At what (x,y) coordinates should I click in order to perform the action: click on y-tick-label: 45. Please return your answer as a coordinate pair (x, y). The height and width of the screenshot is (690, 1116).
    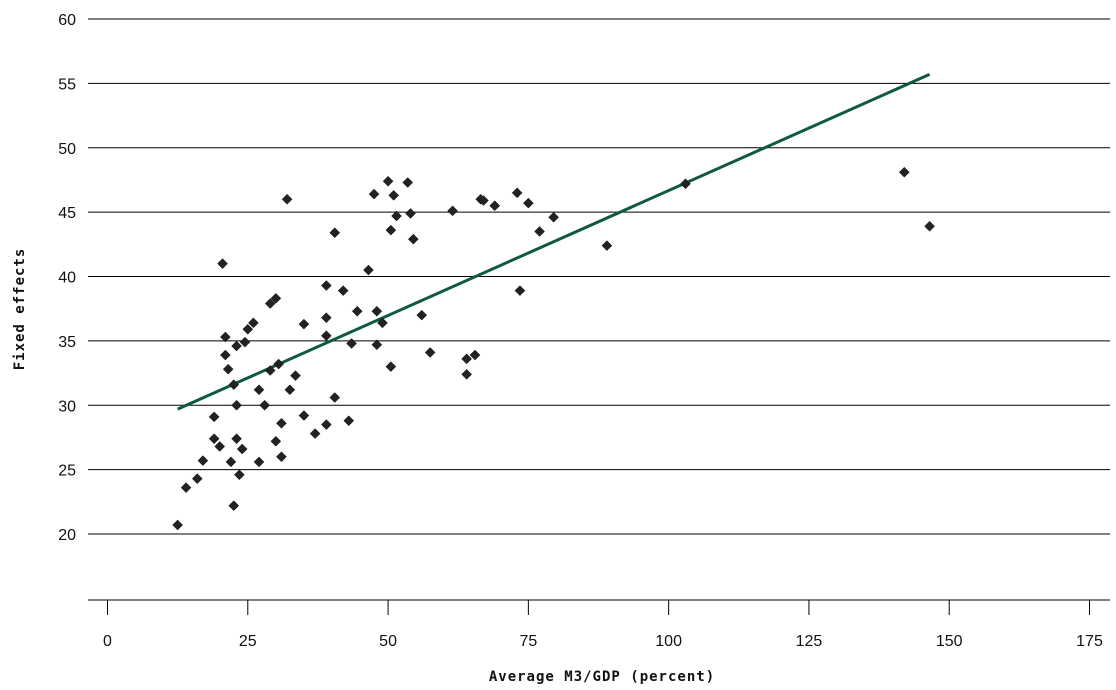
    Looking at the image, I should click on (67, 213).